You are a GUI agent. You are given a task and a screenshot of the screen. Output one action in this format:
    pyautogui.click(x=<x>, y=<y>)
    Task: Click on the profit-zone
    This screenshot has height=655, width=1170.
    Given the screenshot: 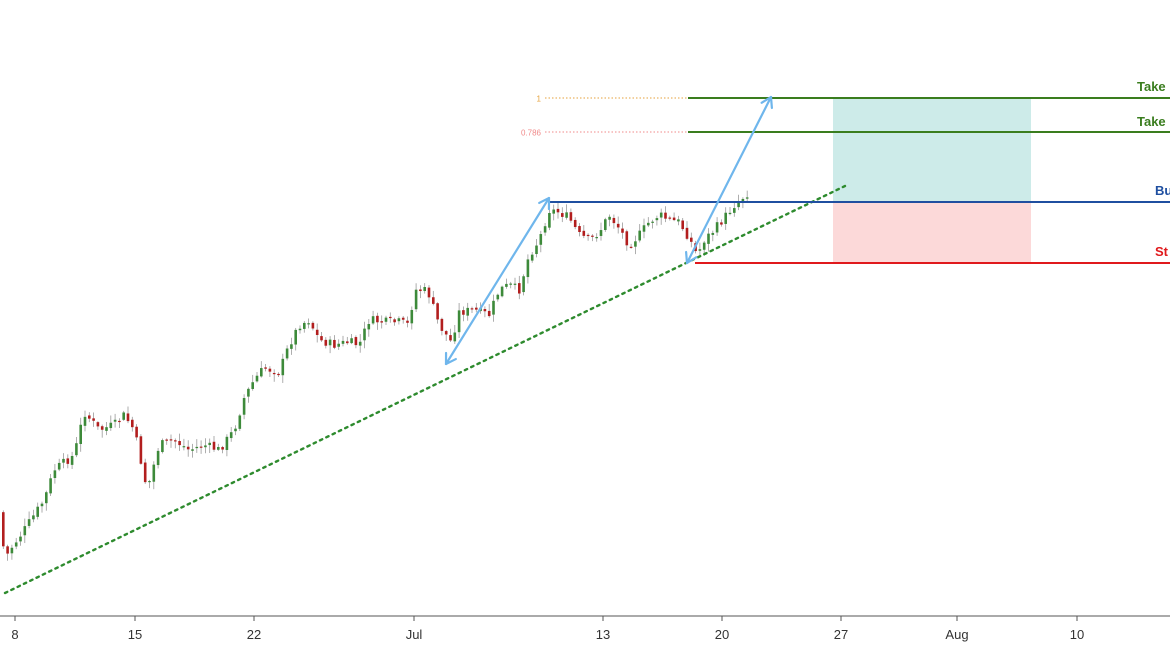 What is the action you would take?
    pyautogui.click(x=932, y=150)
    